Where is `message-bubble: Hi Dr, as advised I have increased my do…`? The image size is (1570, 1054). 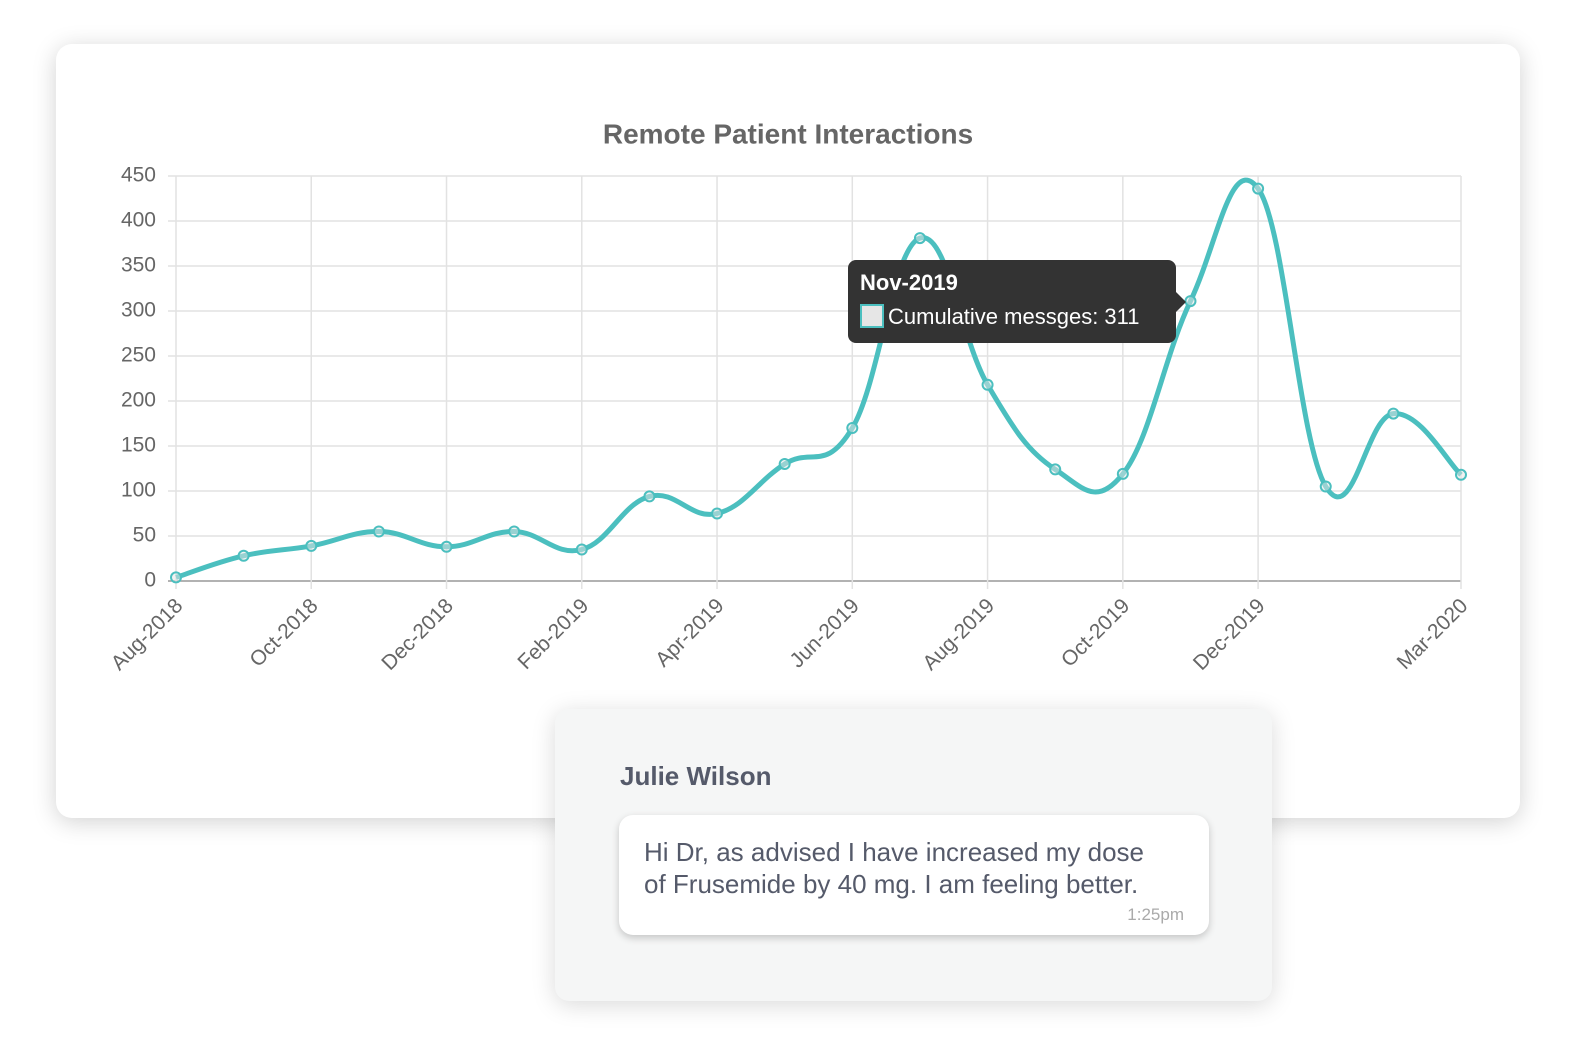 message-bubble: Hi Dr, as advised I have increased my do… is located at coordinates (914, 875).